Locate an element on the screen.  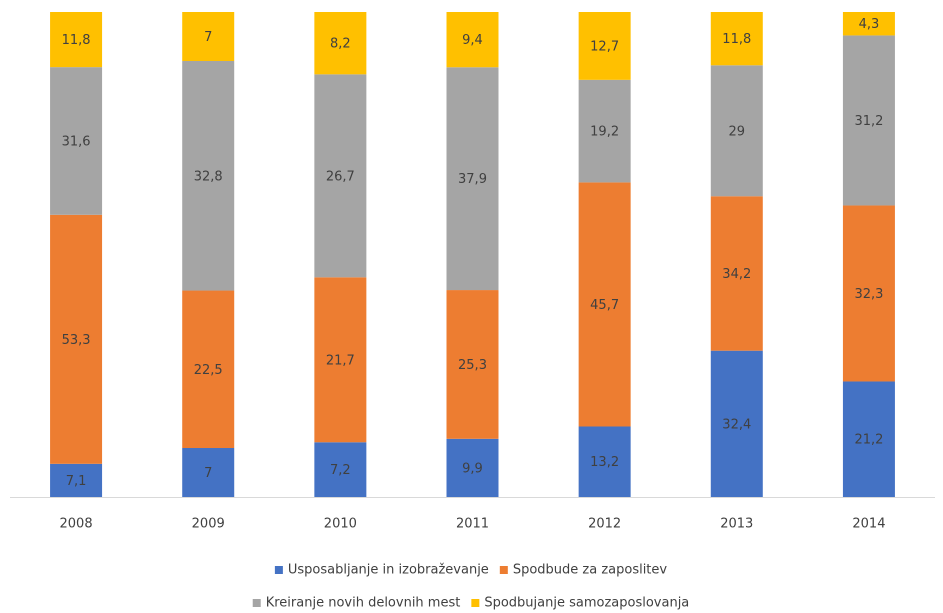
data-label: 4,3 is located at coordinates (869, 24).